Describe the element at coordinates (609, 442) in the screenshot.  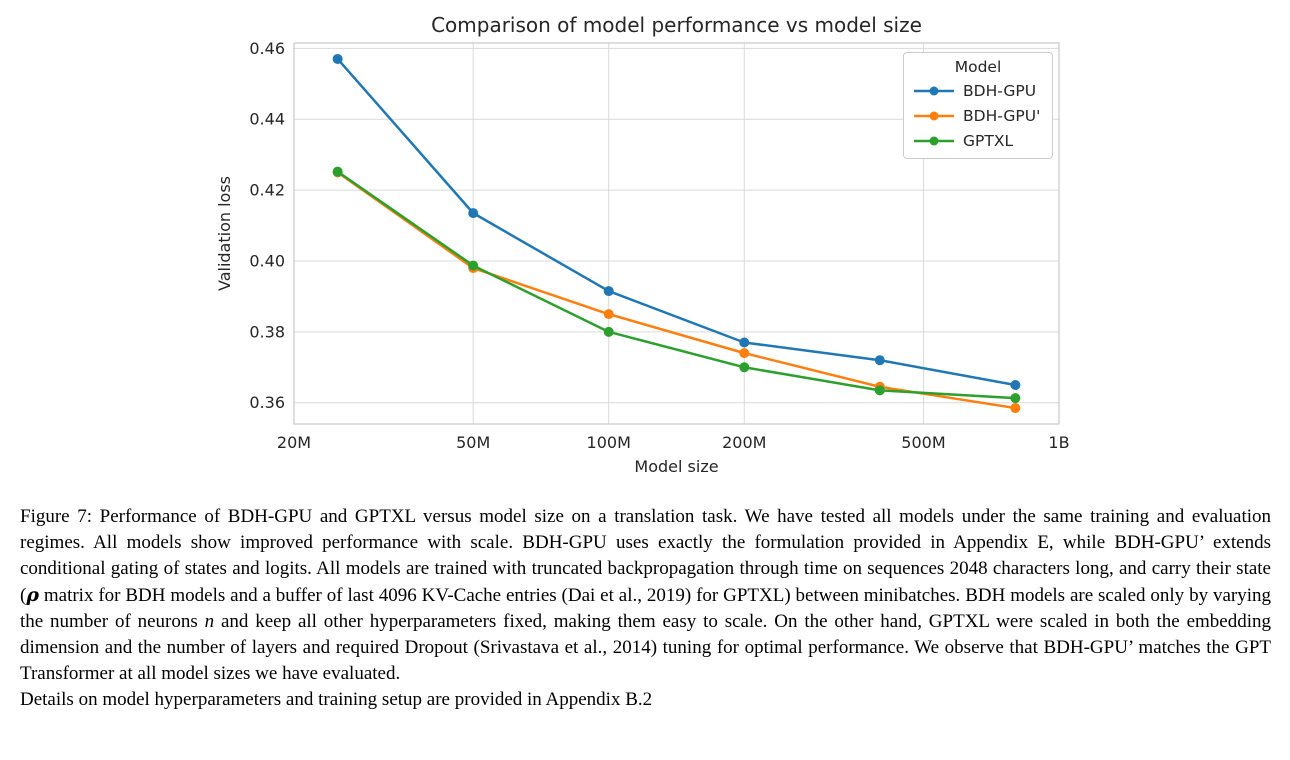
I see `x-tick-label: 100M` at that location.